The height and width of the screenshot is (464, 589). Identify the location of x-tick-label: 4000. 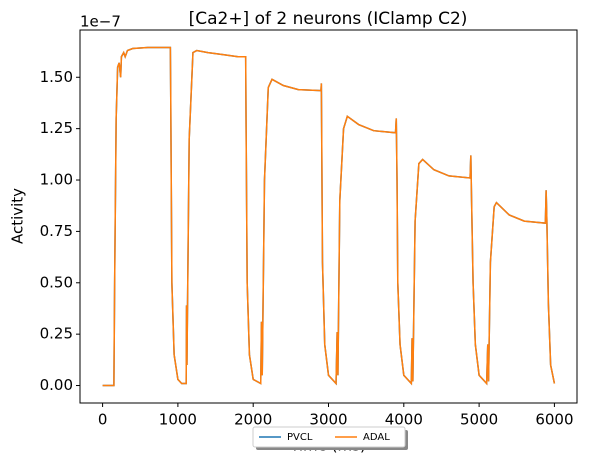
(404, 420).